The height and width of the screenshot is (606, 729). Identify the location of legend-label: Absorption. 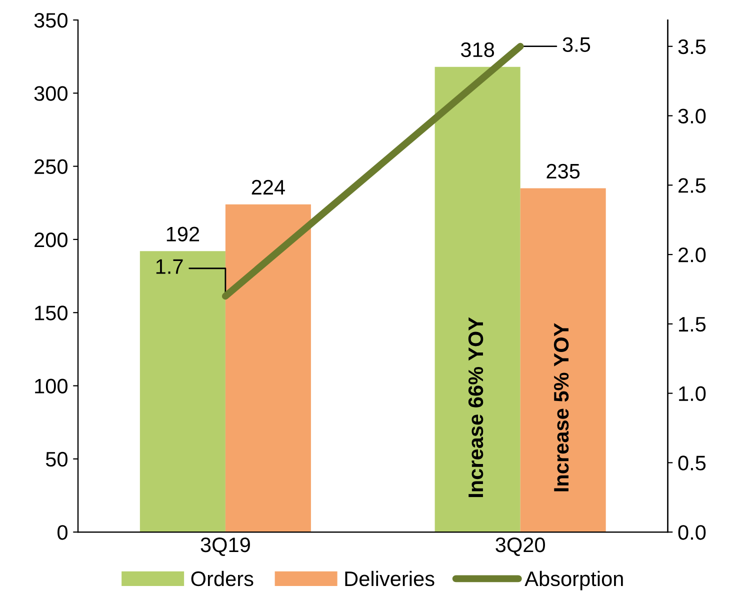
(573, 580).